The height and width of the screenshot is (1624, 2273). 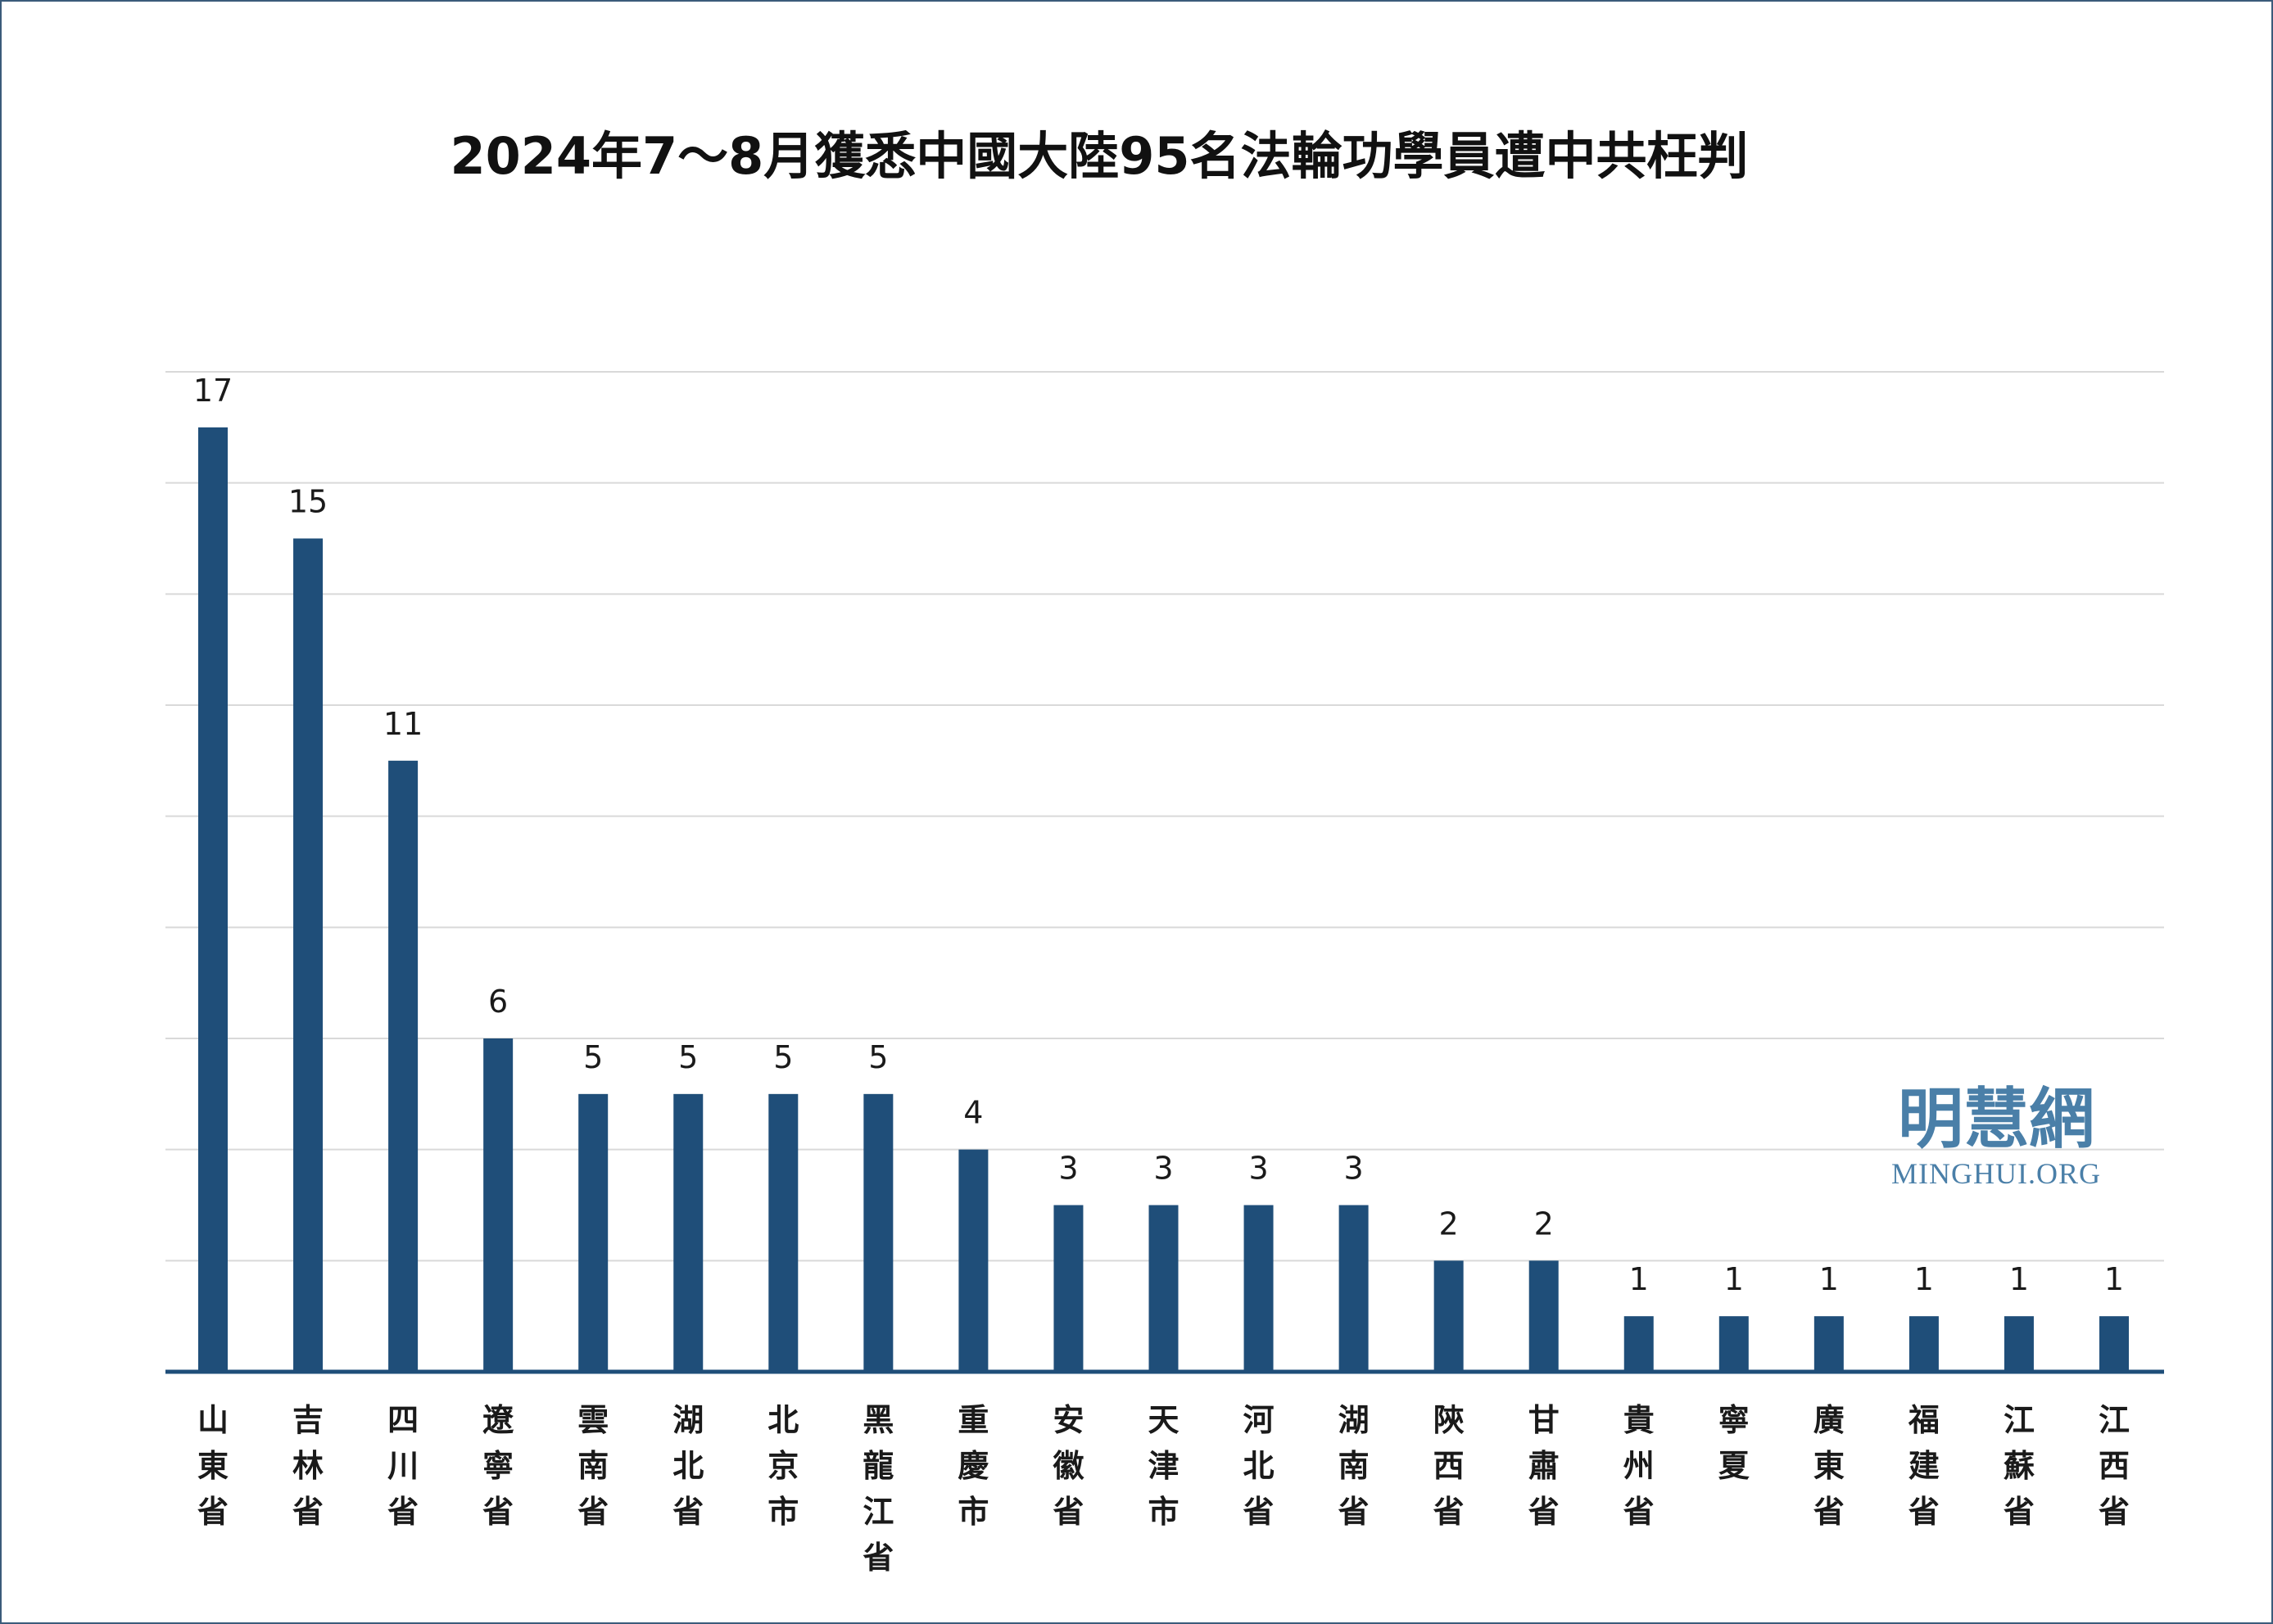 I want to click on bar-value-label: 6, so click(x=498, y=1002).